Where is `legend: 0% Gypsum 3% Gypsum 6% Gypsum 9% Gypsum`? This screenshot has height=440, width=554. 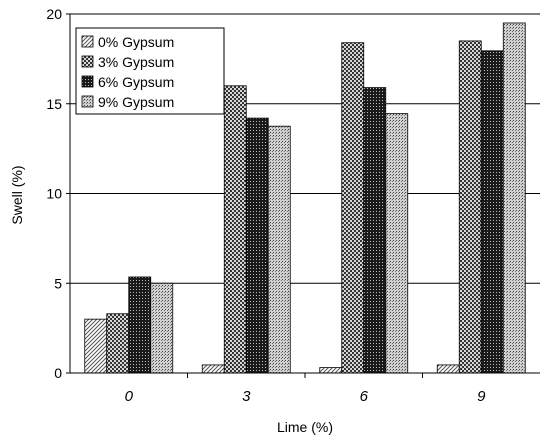 legend: 0% Gypsum 3% Gypsum 6% Gypsum 9% Gypsum is located at coordinates (150, 71).